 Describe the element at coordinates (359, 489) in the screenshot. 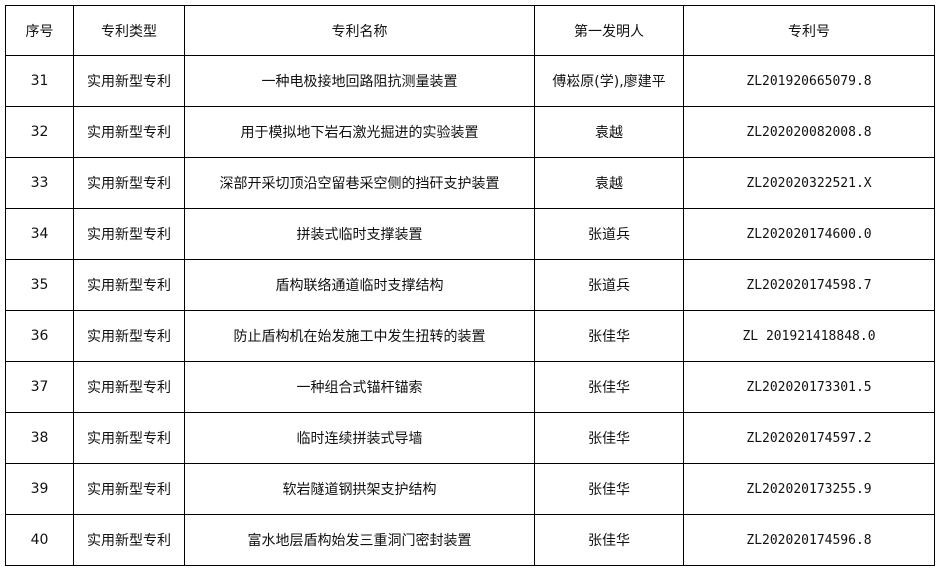

I see `cell-col-name: 软岩隧道钢拱架支护结构` at that location.